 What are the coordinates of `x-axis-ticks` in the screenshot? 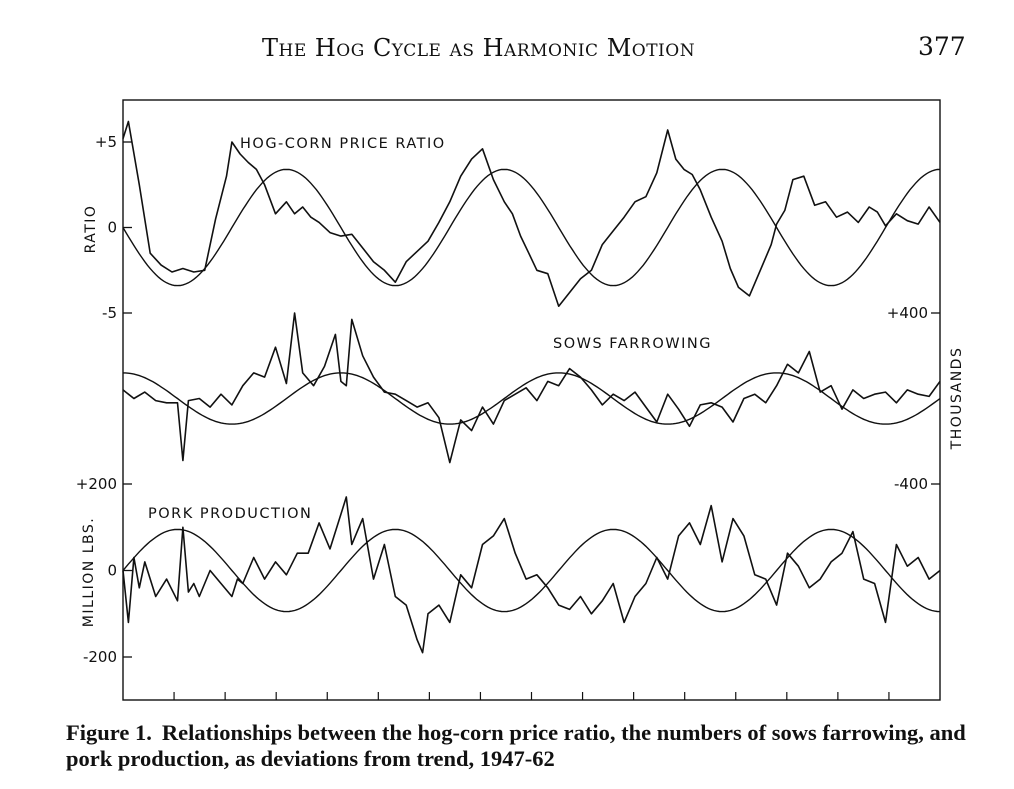 It's located at (531, 696).